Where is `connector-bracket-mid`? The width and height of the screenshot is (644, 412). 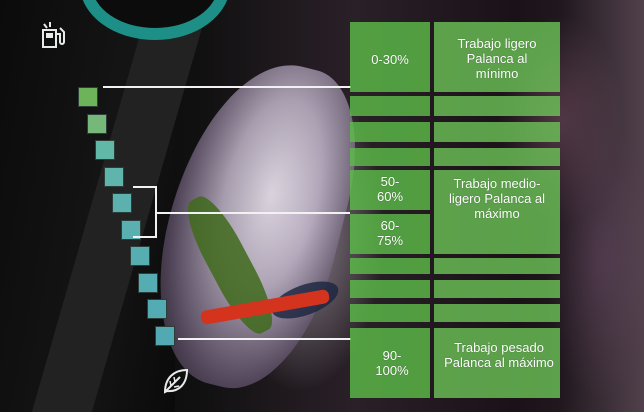
connector-bracket-mid is located at coordinates (145, 212).